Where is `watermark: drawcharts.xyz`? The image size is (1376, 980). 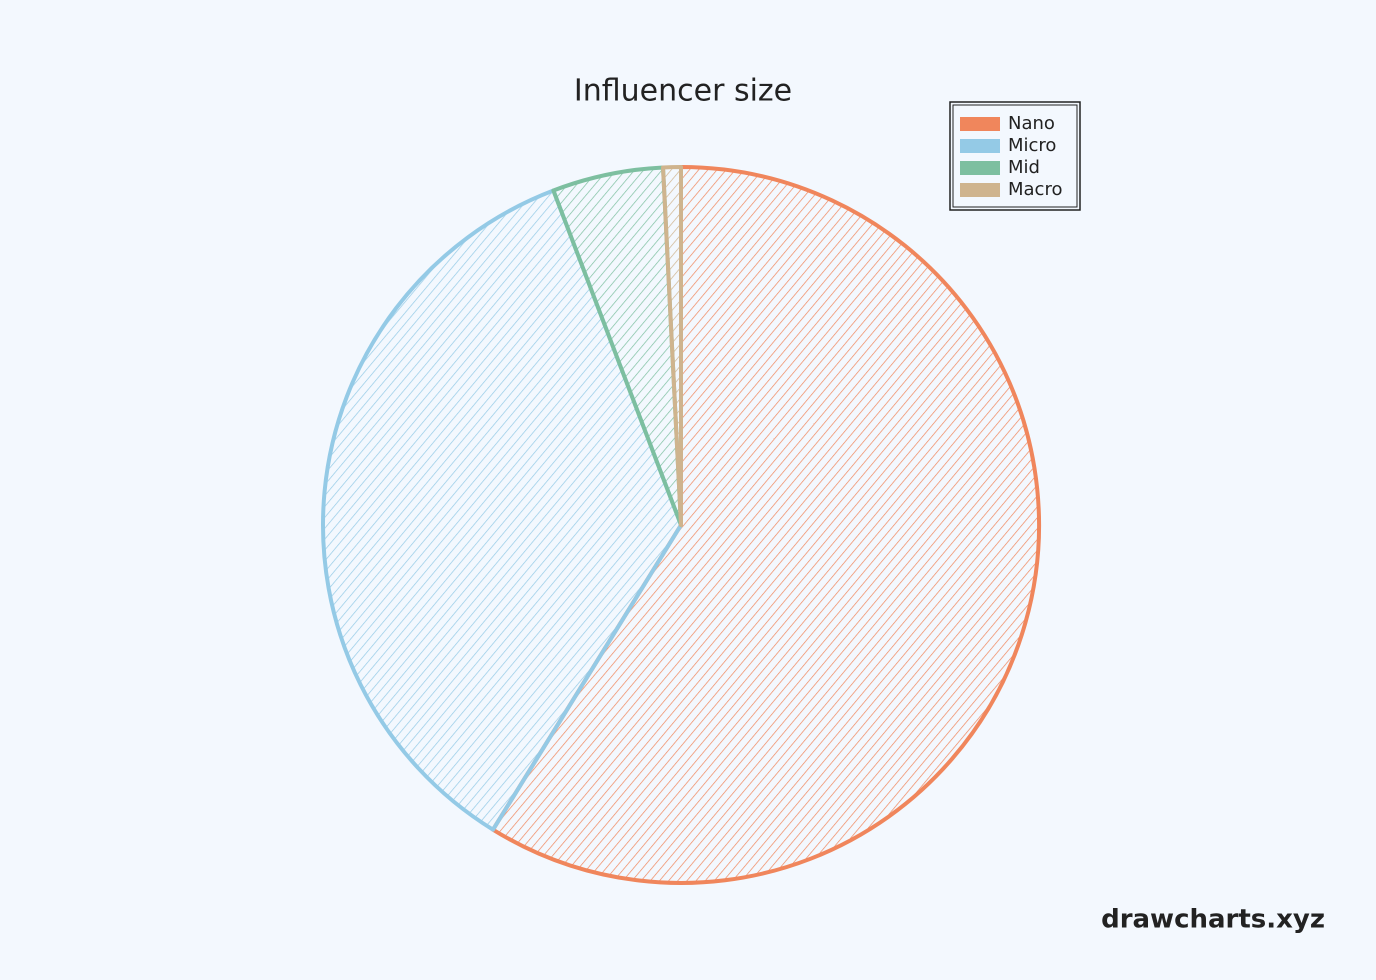
watermark: drawcharts.xyz is located at coordinates (1213, 920).